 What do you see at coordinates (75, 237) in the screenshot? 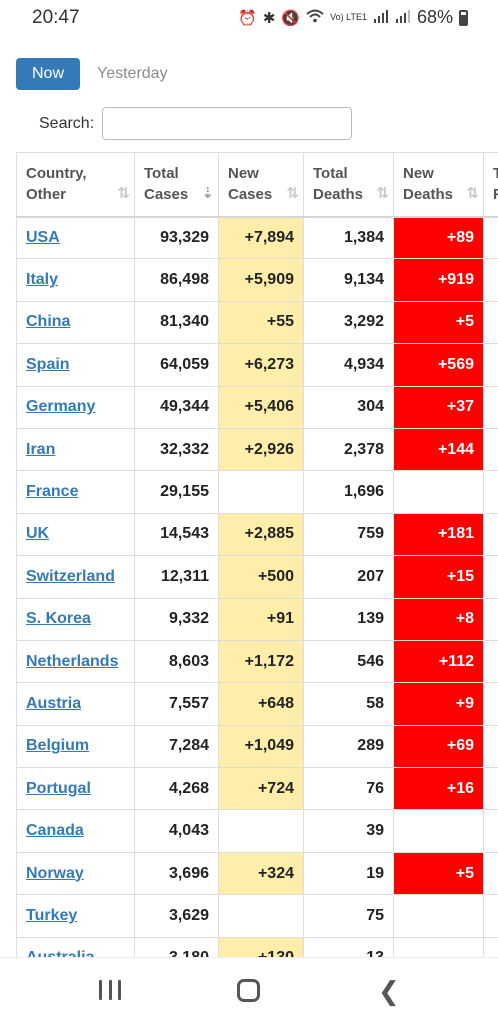
I see `country-cell: USA` at bounding box center [75, 237].